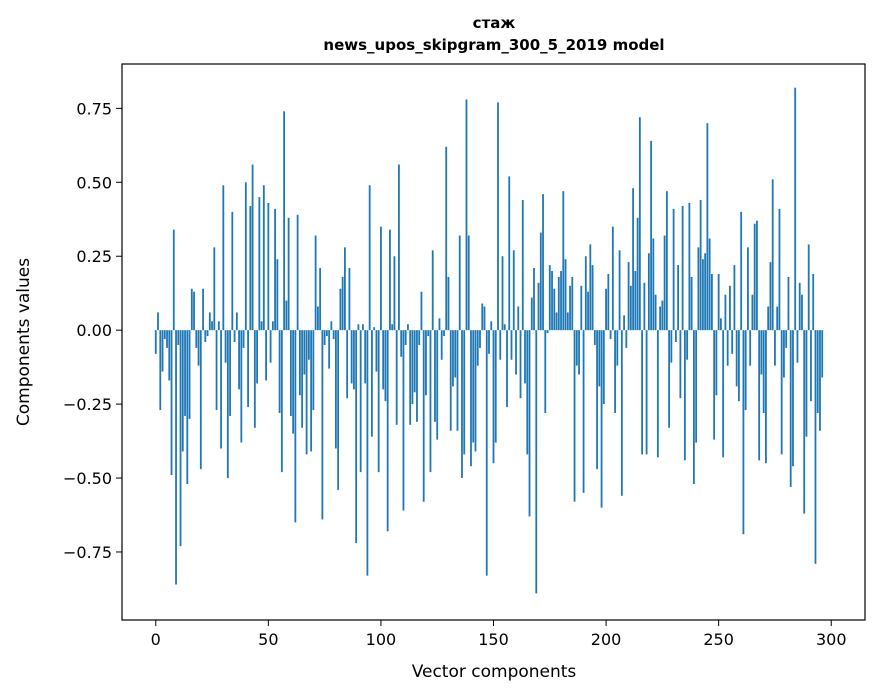 The height and width of the screenshot is (696, 880). I want to click on x-tick-label: 150, so click(493, 639).